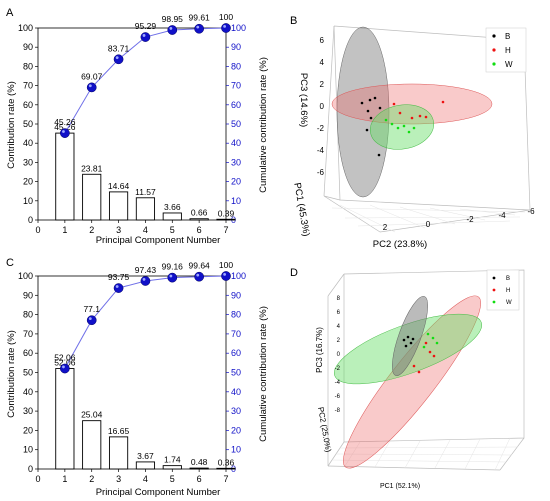 The width and height of the screenshot is (550, 501). I want to click on panel-b-edge, so click(332, 198).